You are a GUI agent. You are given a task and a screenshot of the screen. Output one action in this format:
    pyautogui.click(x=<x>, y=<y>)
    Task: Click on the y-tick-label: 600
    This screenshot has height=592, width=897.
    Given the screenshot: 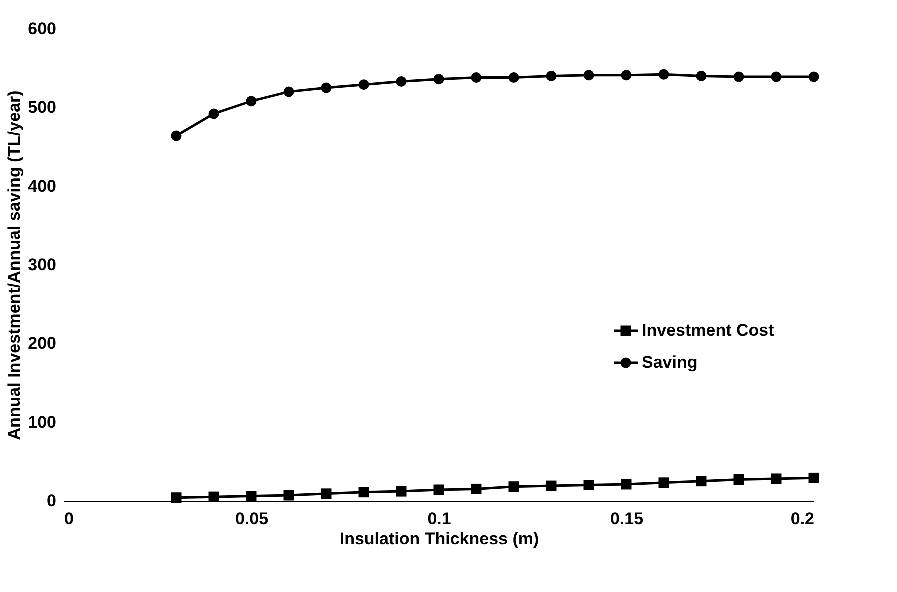 What is the action you would take?
    pyautogui.click(x=42, y=29)
    